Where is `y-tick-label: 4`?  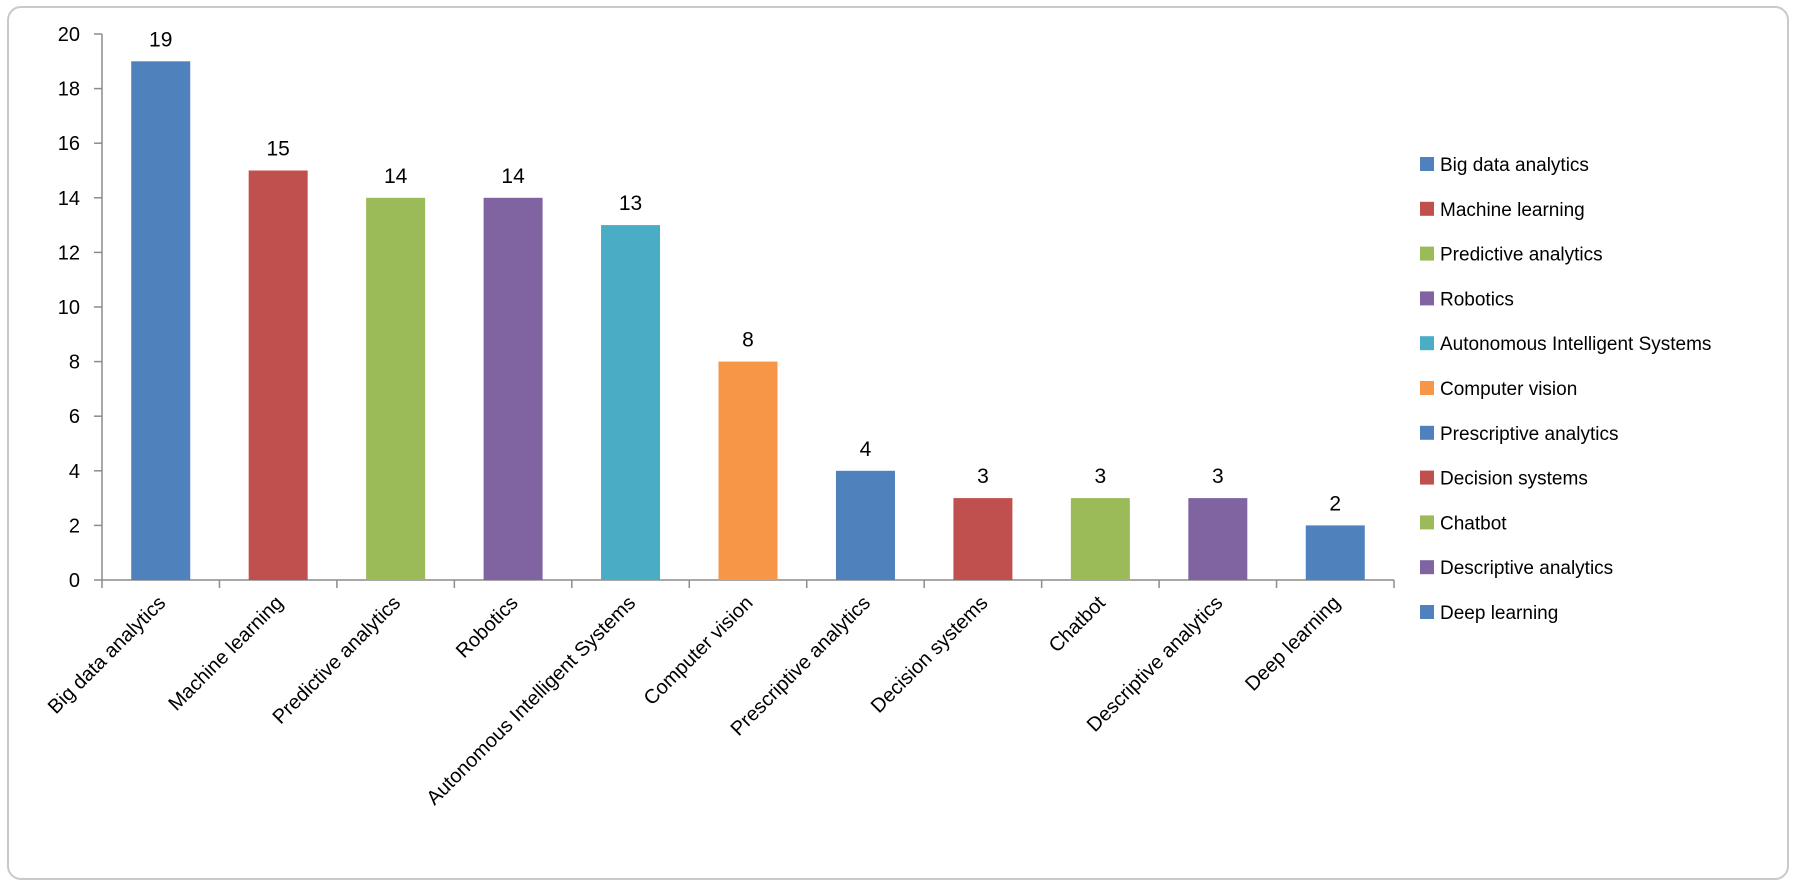 y-tick-label: 4 is located at coordinates (74, 472).